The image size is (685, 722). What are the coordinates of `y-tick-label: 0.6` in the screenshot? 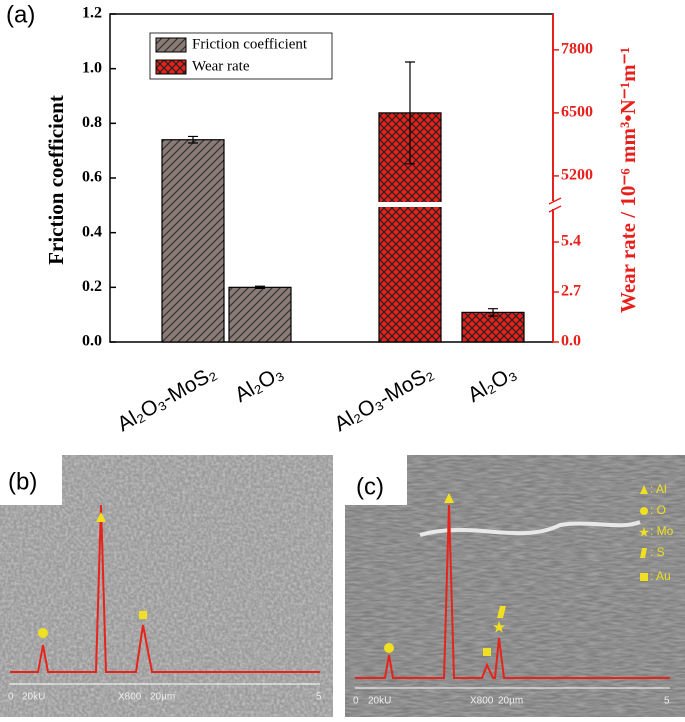 It's located at (92, 177).